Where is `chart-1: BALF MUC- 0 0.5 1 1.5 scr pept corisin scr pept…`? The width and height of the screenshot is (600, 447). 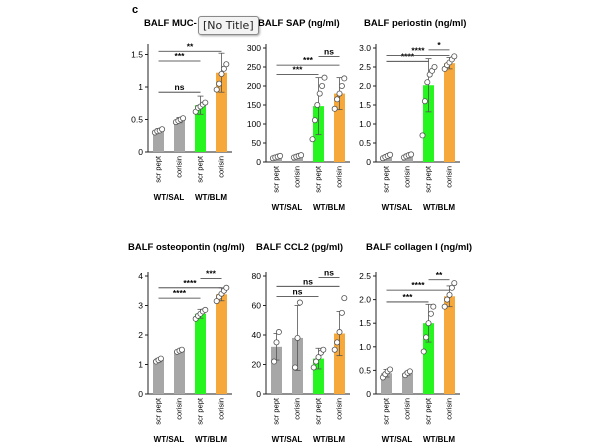
chart-1: BALF MUC- 0 0.5 1 1.5 scr pept corisin scr pept… is located at coordinates (181, 110).